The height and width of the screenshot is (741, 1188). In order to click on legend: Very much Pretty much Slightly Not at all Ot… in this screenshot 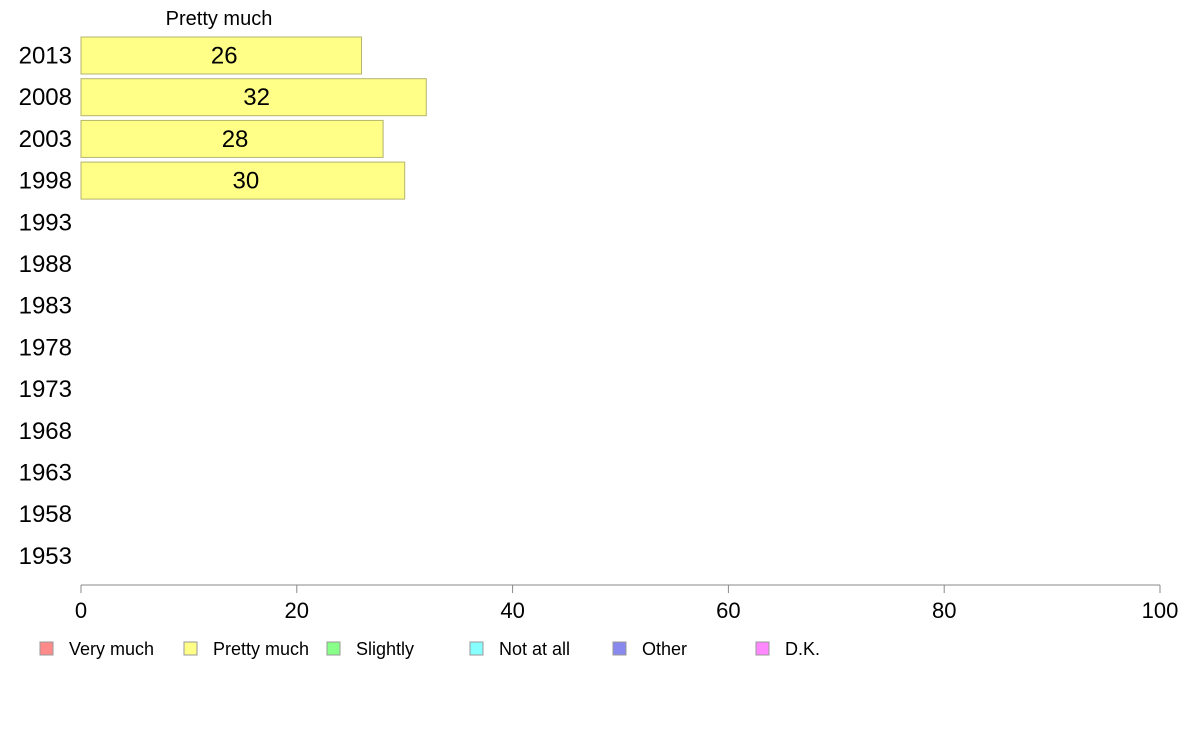, I will do `click(429, 649)`.